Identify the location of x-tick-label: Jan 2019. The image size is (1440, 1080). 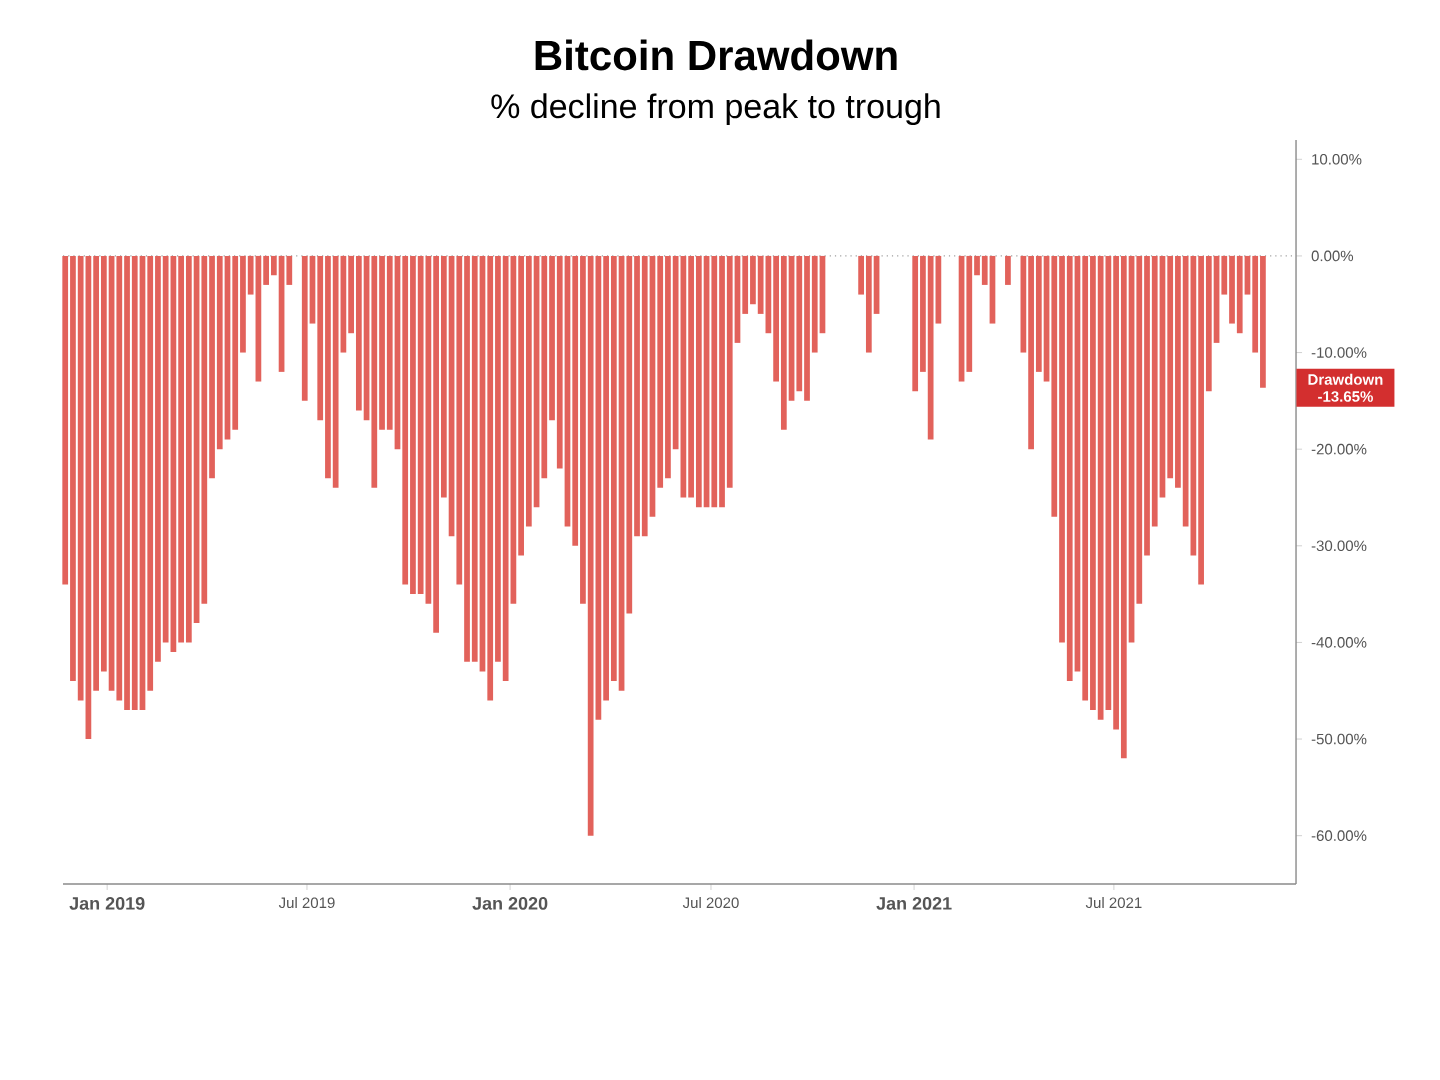
(107, 903).